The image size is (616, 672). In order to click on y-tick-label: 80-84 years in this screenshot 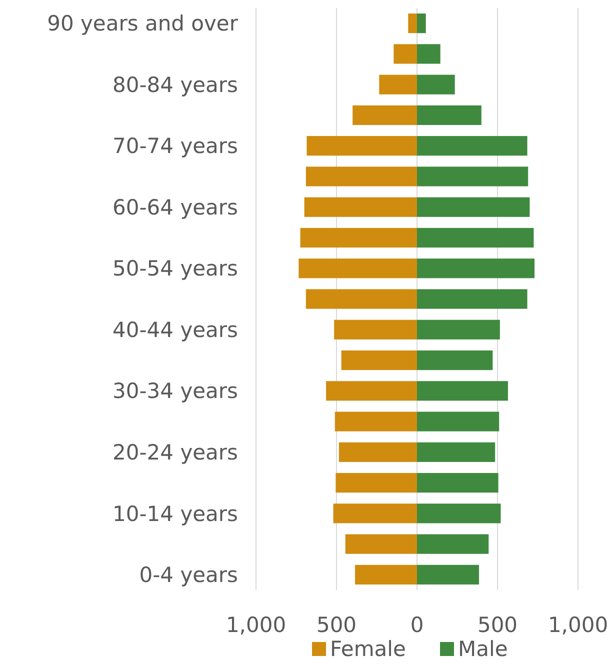, I will do `click(175, 84)`.